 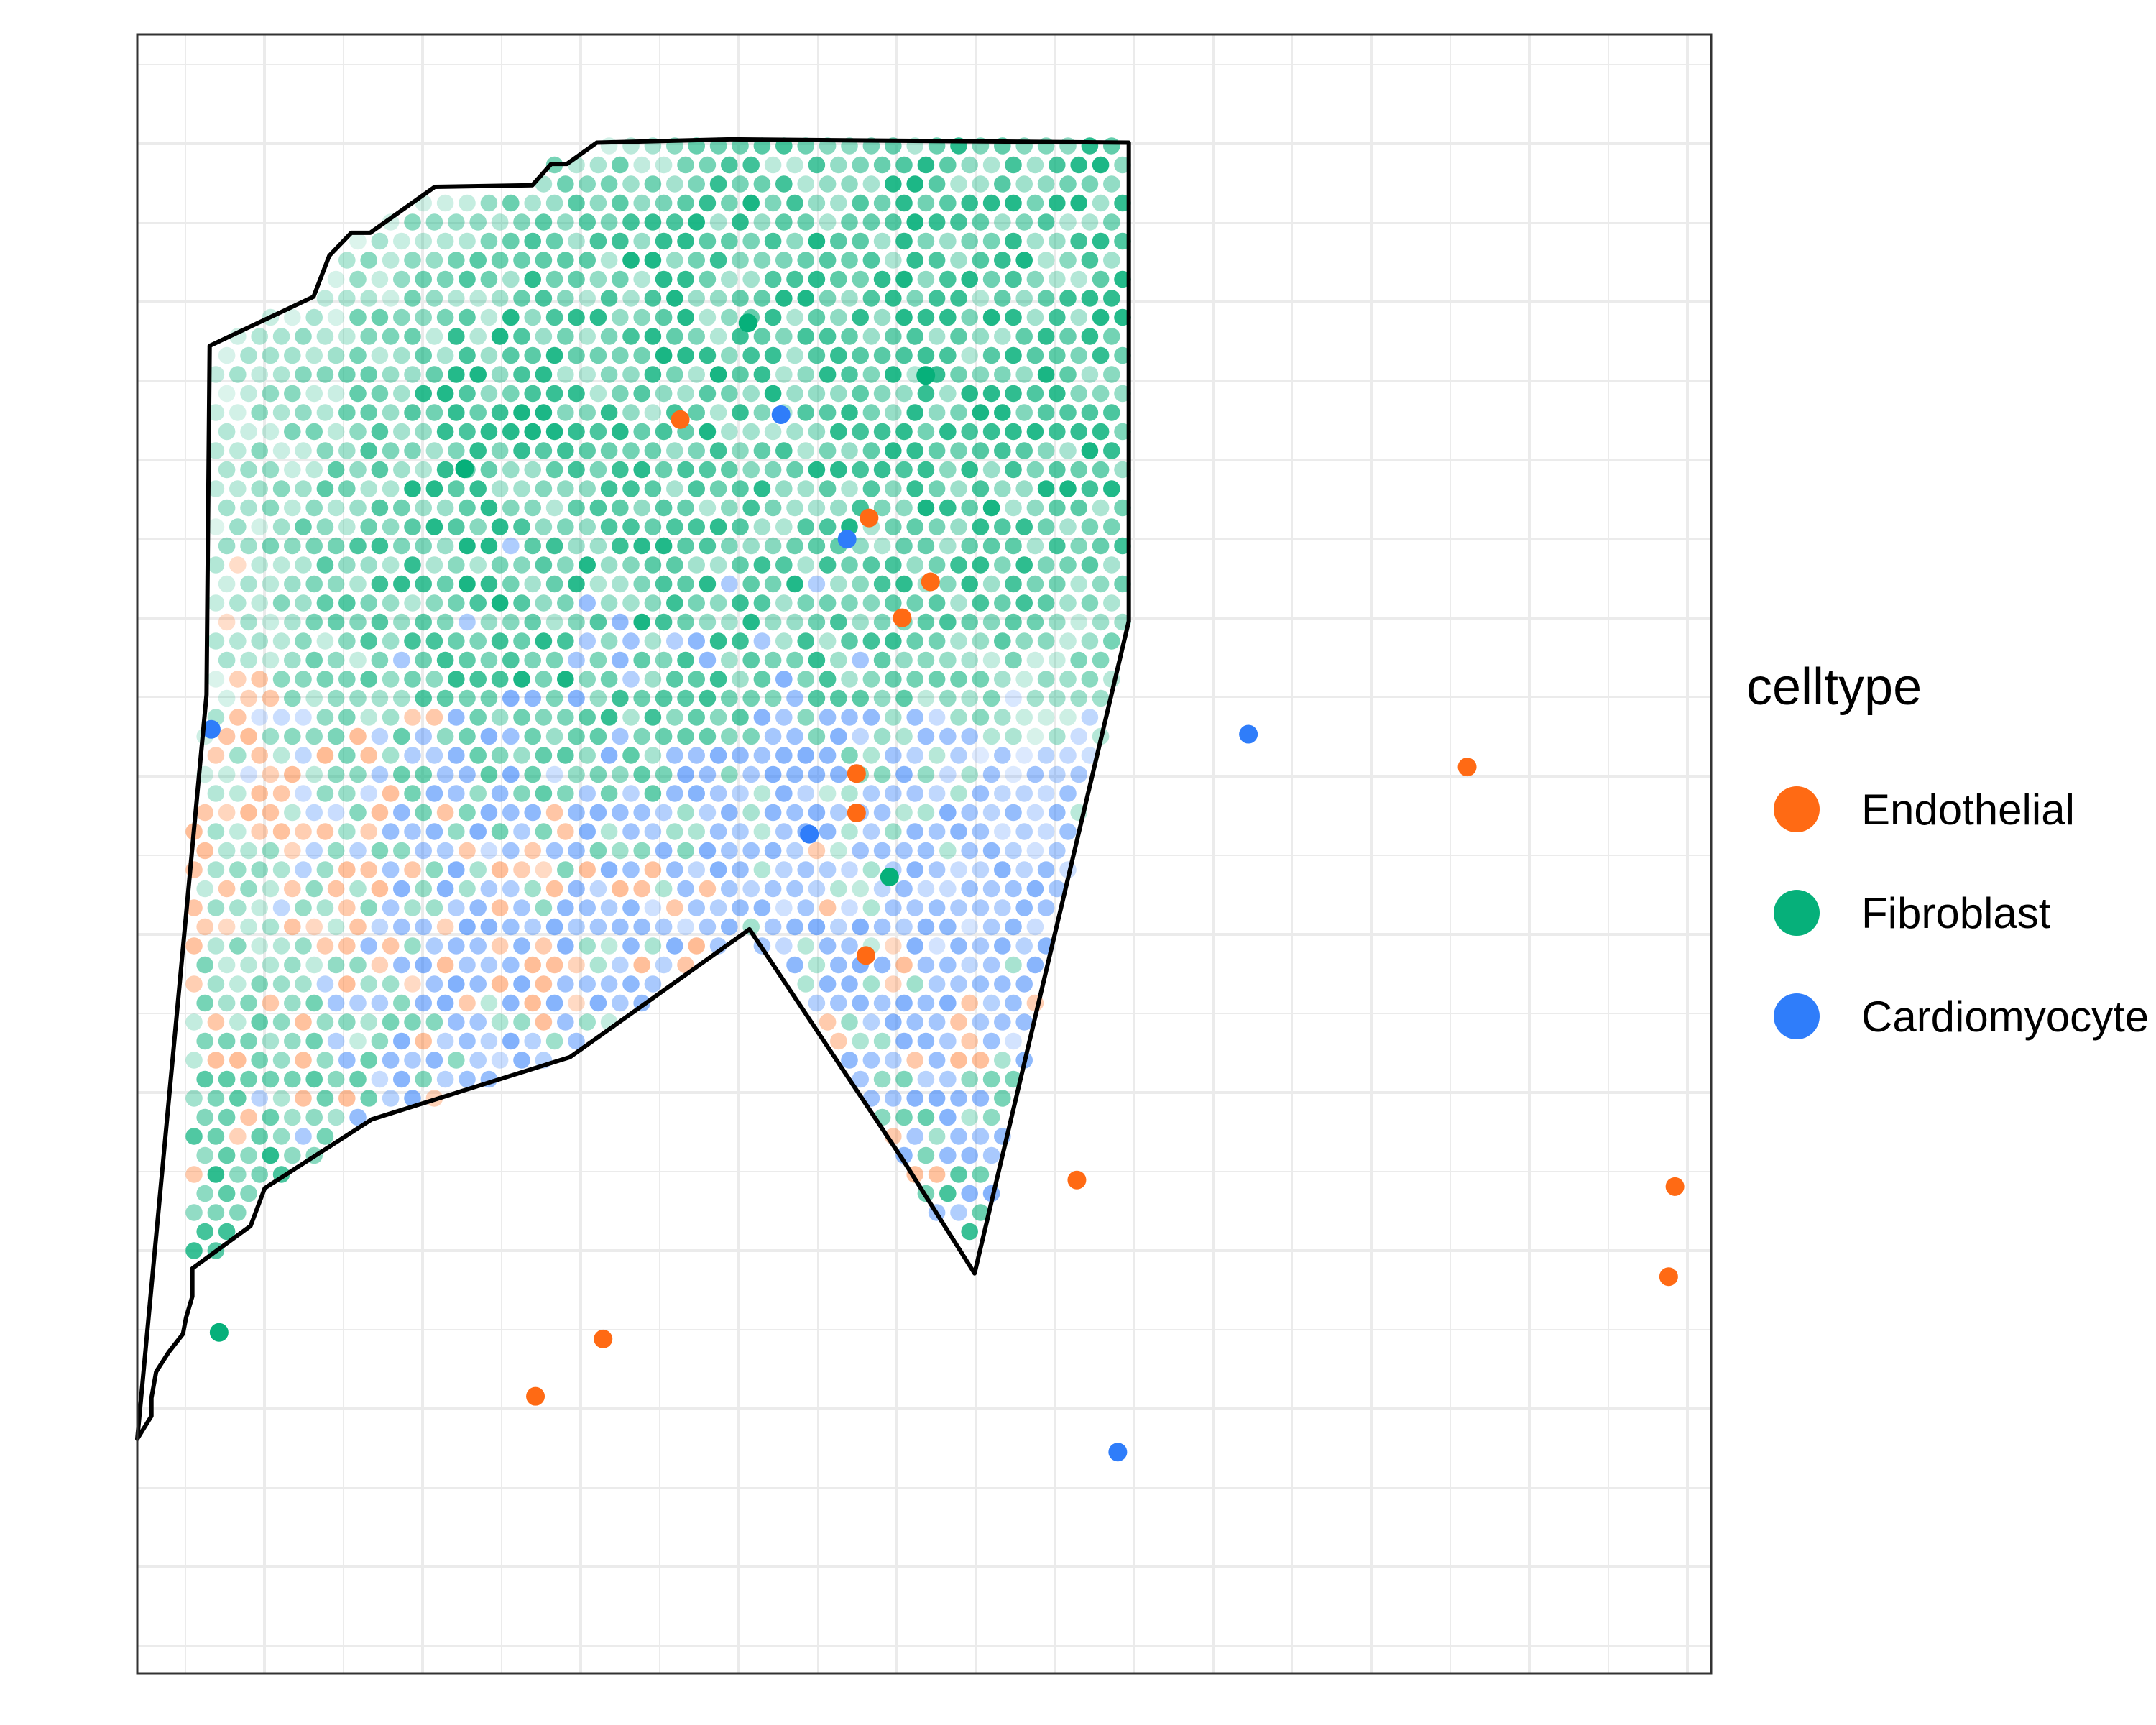 What do you see at coordinates (1249, 734) in the screenshot?
I see `spot-cardiomyocyte` at bounding box center [1249, 734].